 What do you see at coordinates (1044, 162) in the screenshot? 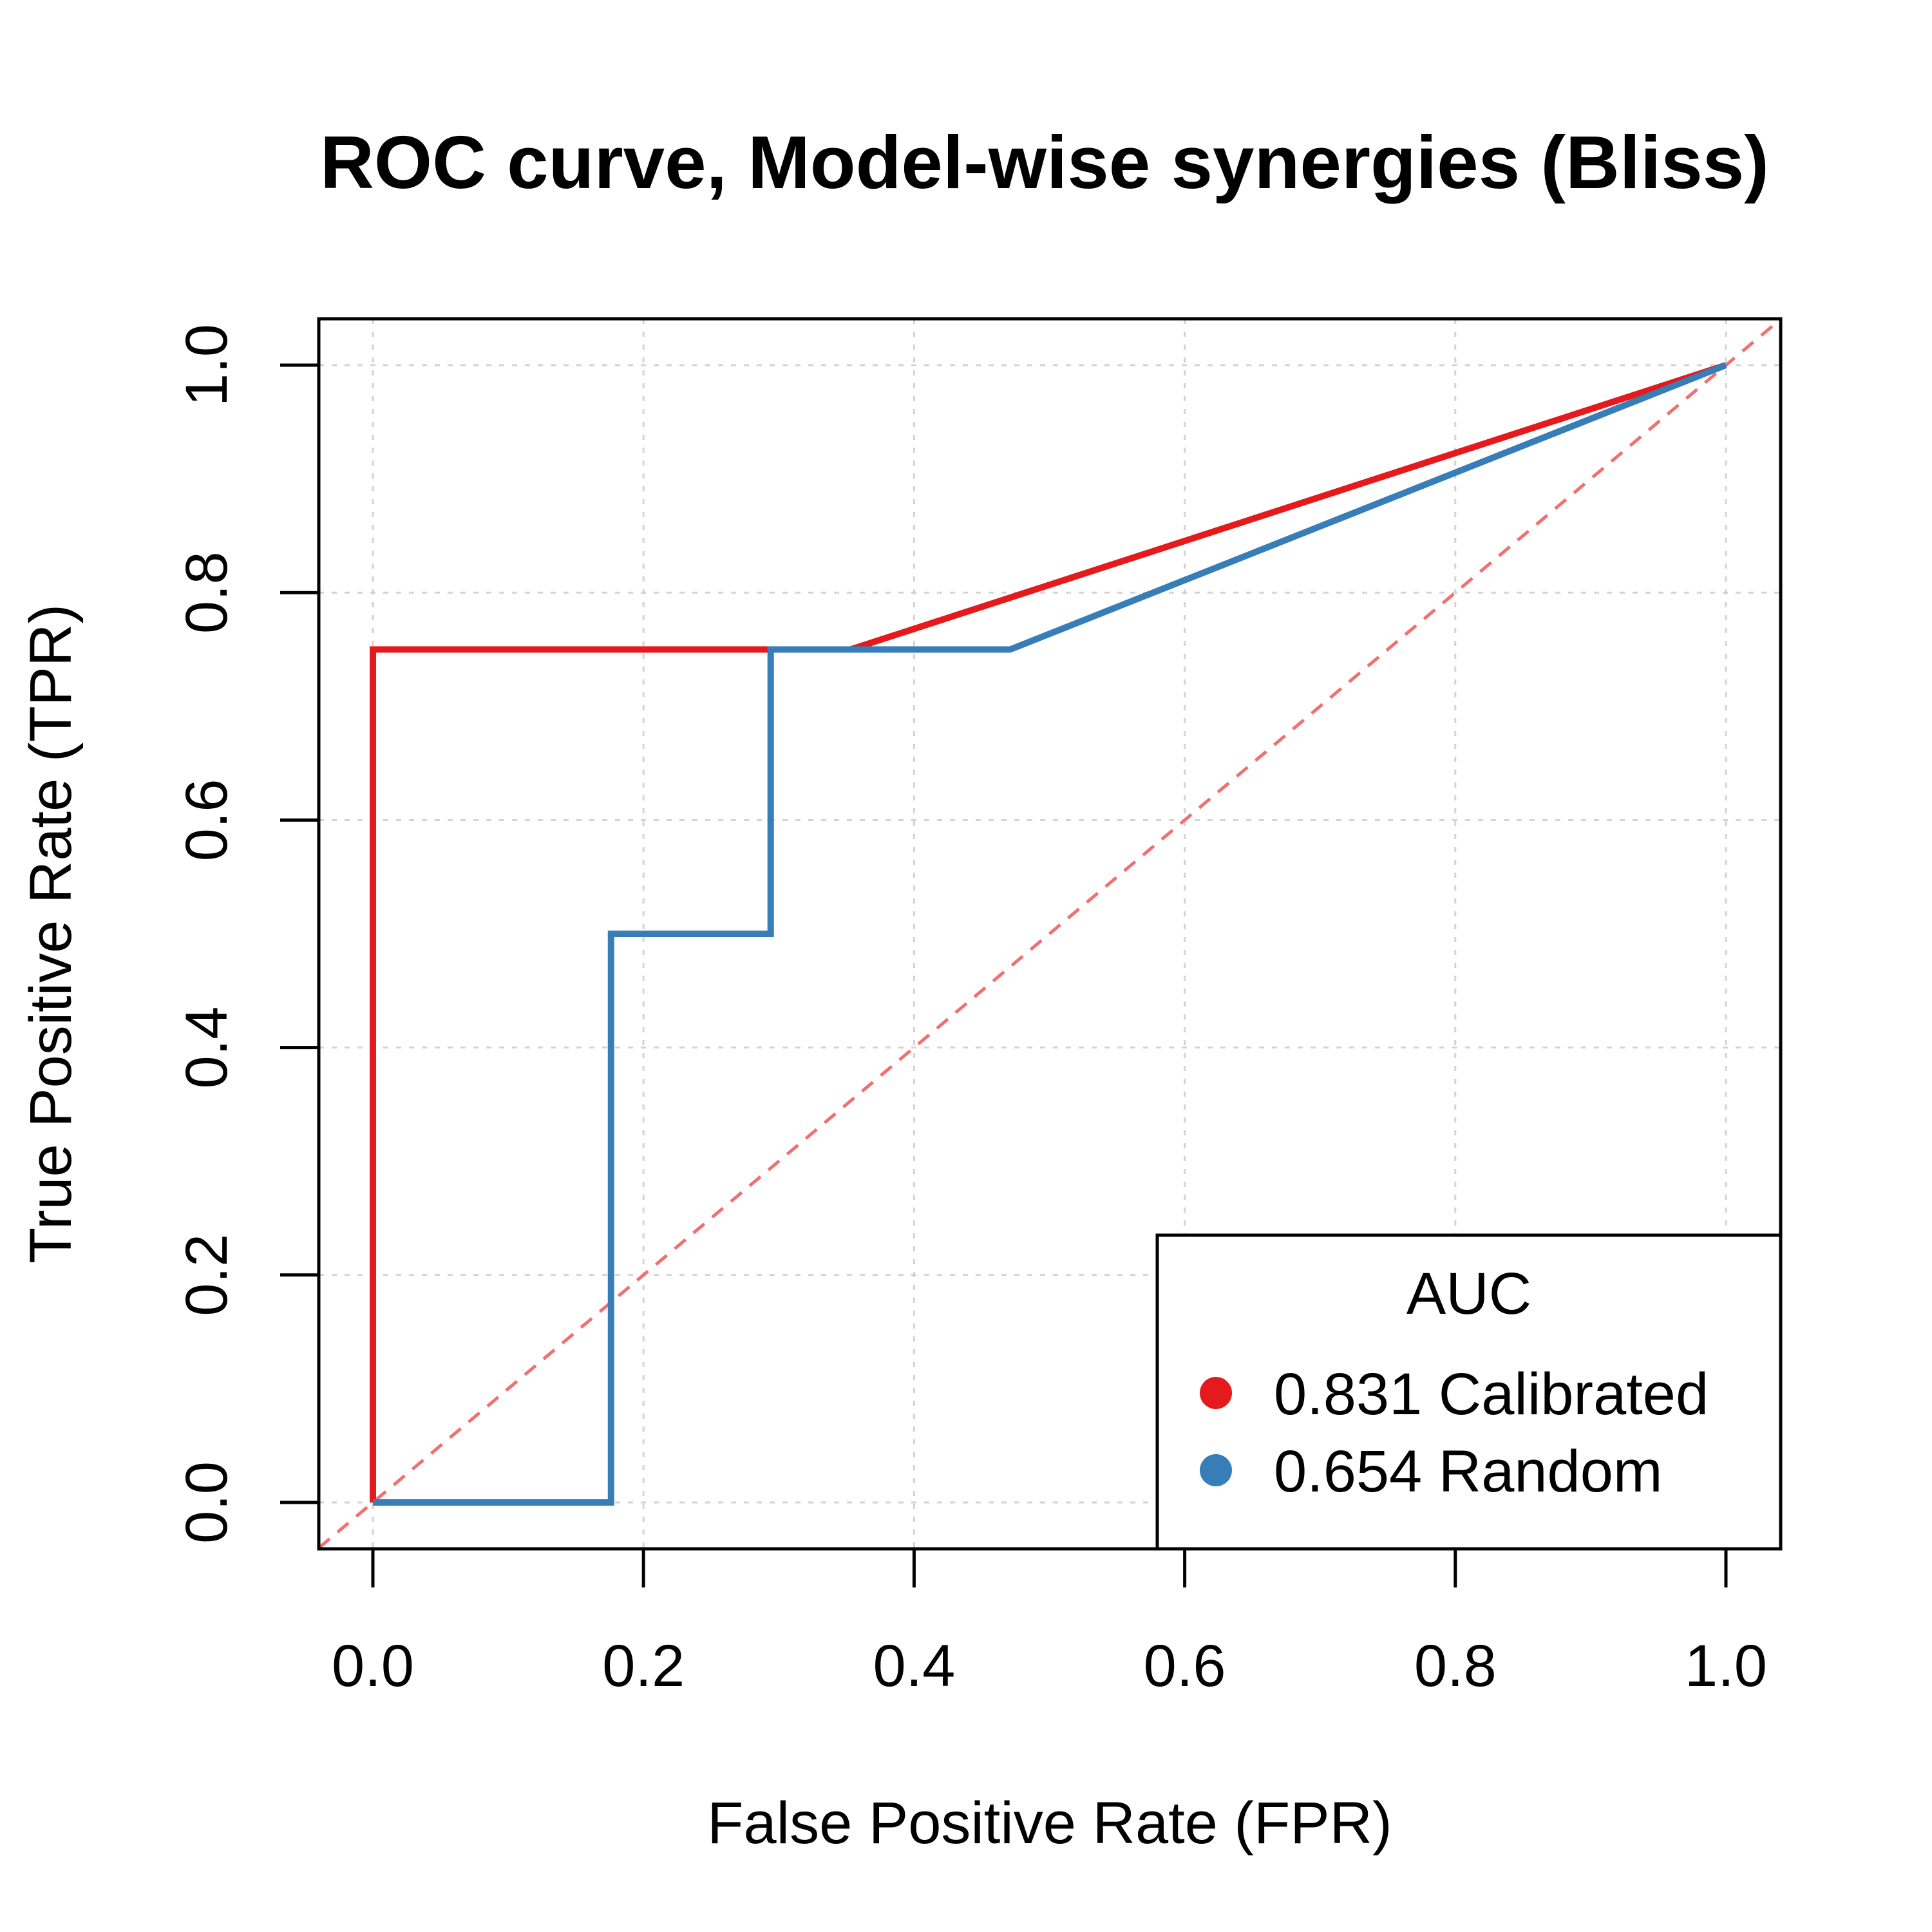
I see `chart-title: ROC curve, Model-wise synergies (Bliss)` at bounding box center [1044, 162].